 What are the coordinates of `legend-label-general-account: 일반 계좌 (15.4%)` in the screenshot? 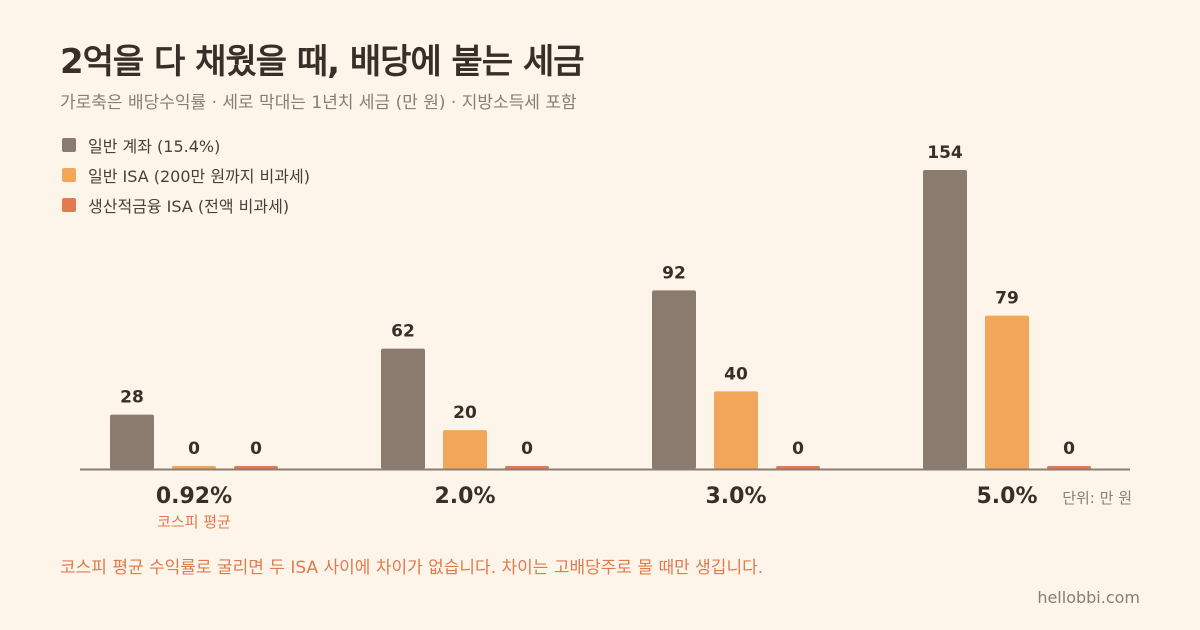 It's located at (154, 146).